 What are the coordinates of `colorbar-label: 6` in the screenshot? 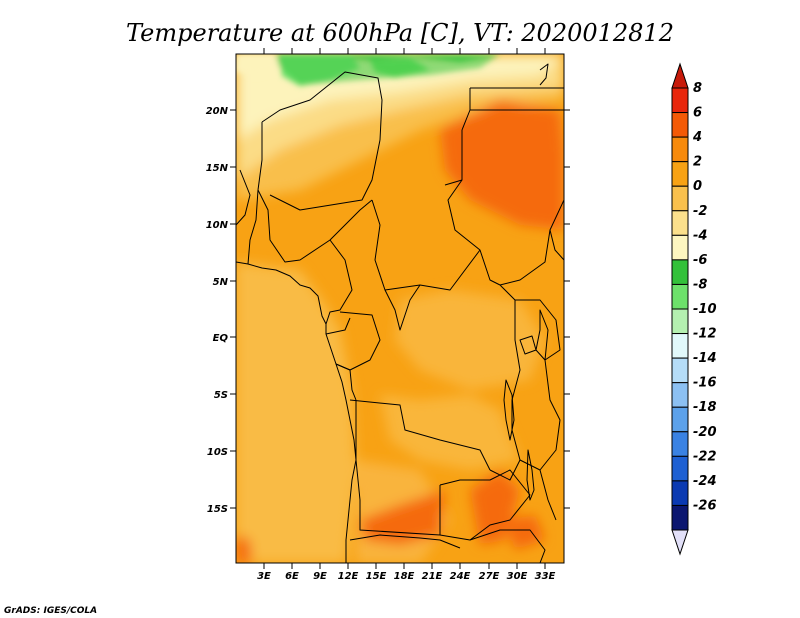 It's located at (697, 113).